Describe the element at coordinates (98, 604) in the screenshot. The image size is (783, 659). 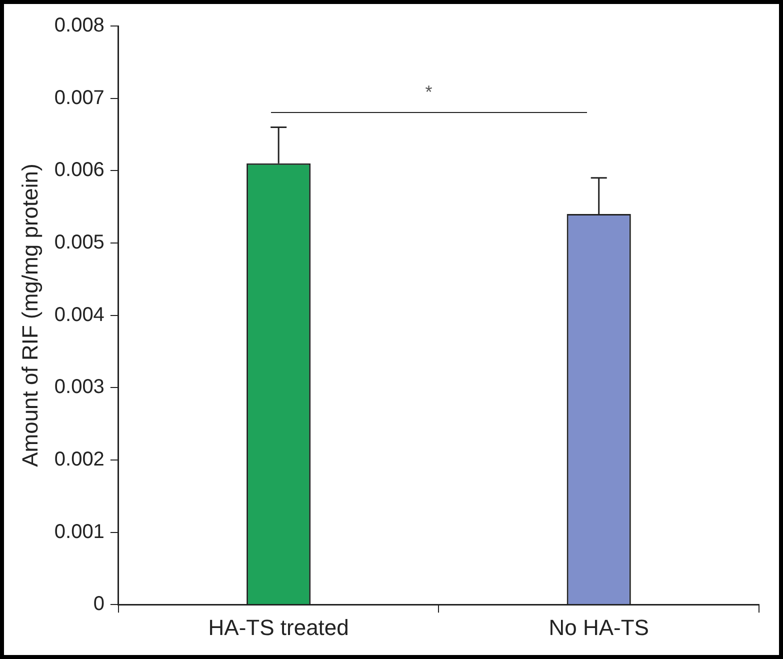
I see `y-tick-label: 0` at that location.